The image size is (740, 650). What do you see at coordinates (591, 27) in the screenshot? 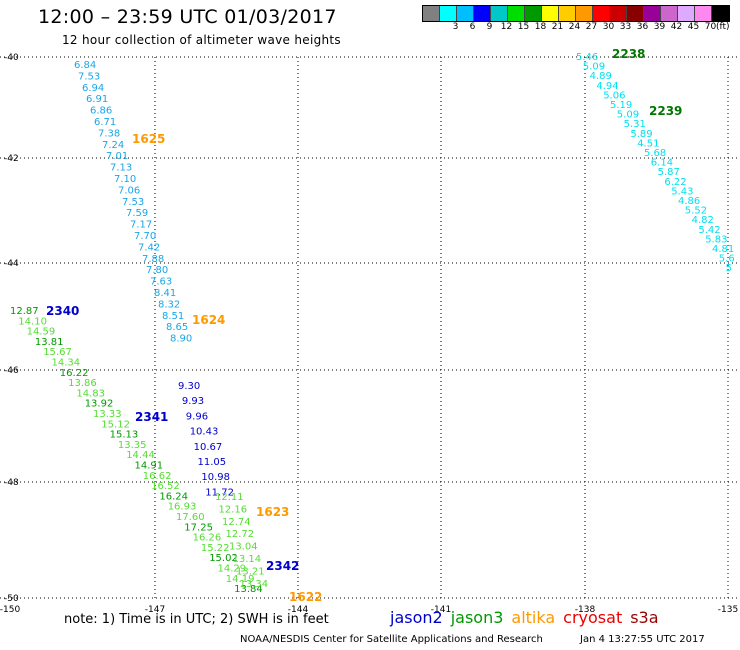
I see `color-scale-tick-label: 27` at bounding box center [591, 27].